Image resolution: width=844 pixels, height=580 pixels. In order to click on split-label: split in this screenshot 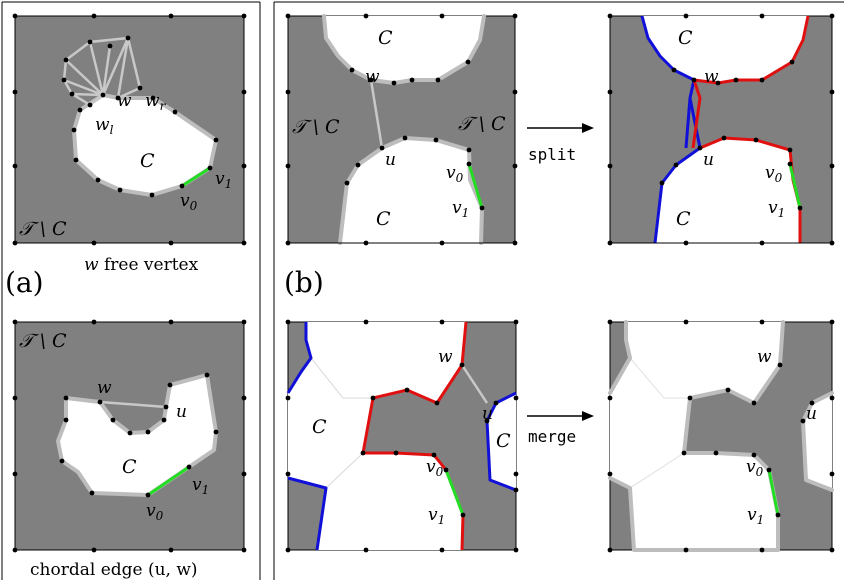, I will do `click(552, 154)`.